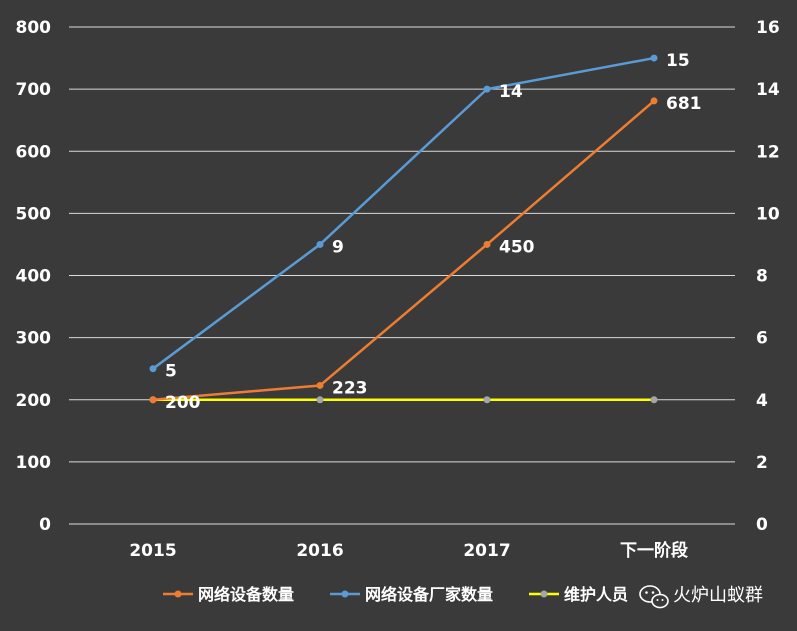 The width and height of the screenshot is (797, 631). I want to click on data-label: 15, so click(678, 61).